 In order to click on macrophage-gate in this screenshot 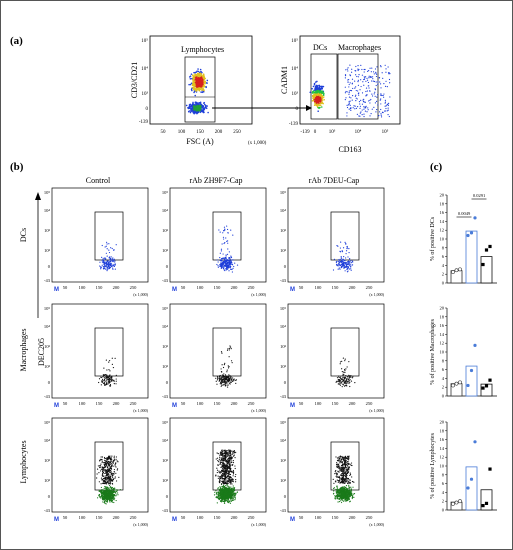, I will do `click(358, 86)`.